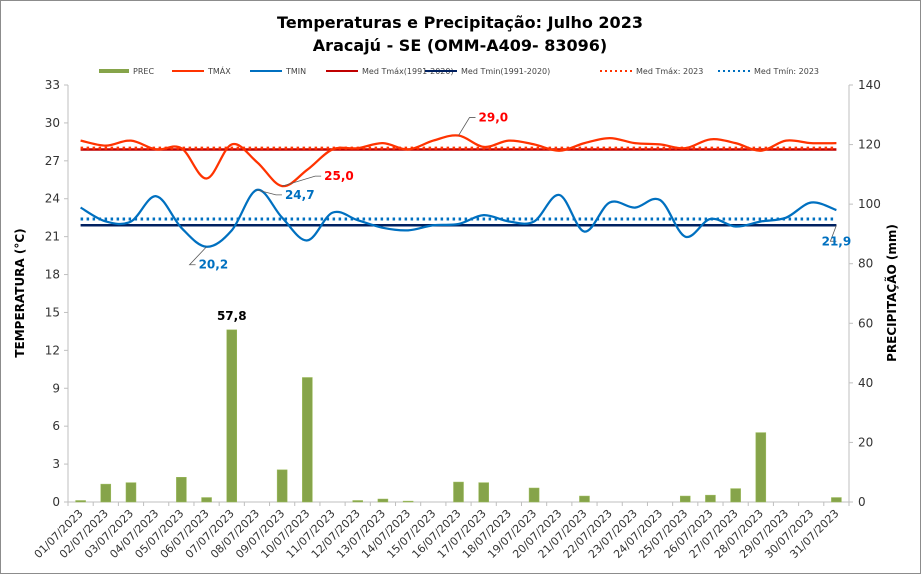 This screenshot has height=574, width=921. I want to click on y-right-tick-label: 60, so click(865, 323).